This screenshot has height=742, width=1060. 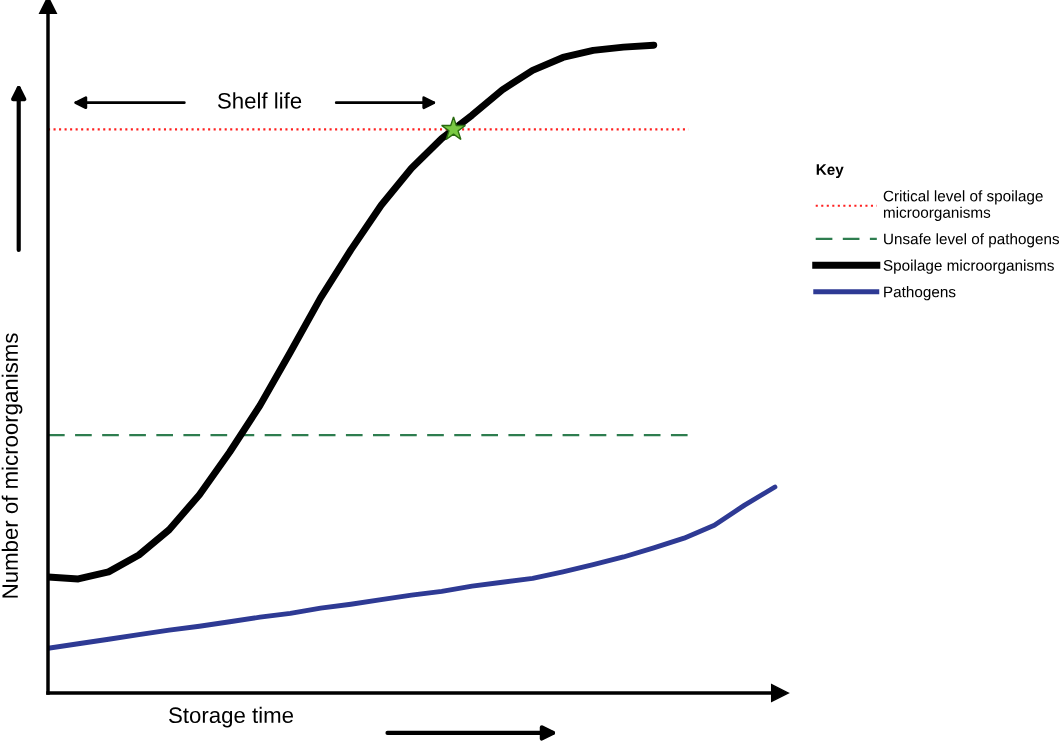 I want to click on legend-label: Critical level of spoilage microorganisms, so click(x=963, y=205).